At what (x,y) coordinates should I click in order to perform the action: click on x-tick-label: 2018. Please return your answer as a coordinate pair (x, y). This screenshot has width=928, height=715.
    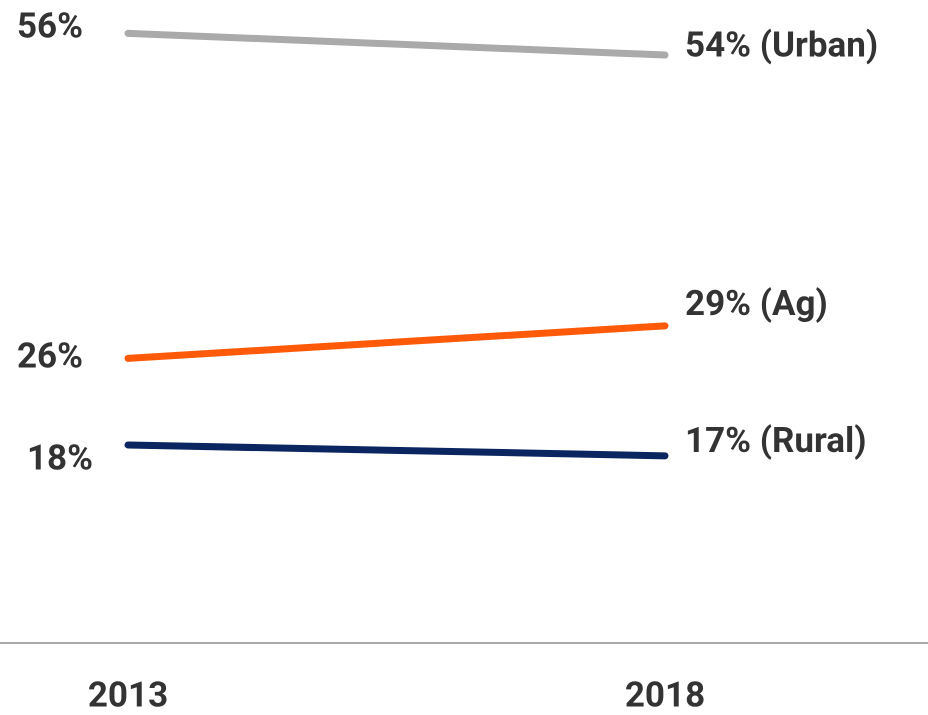
    Looking at the image, I should click on (665, 694).